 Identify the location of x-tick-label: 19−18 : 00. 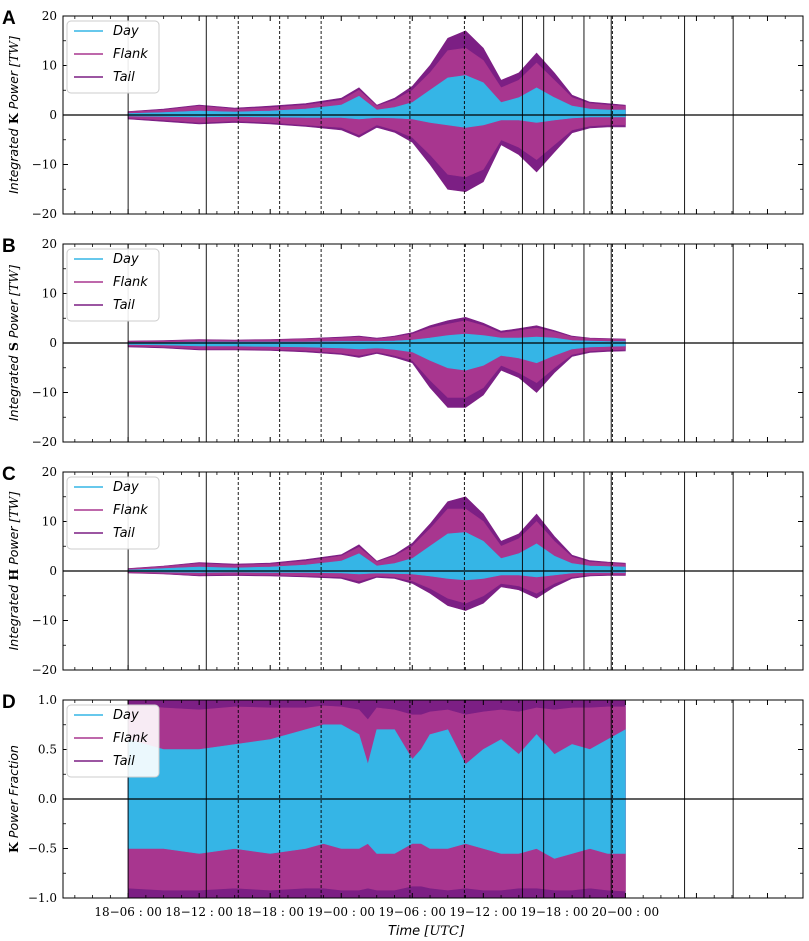
(555, 912).